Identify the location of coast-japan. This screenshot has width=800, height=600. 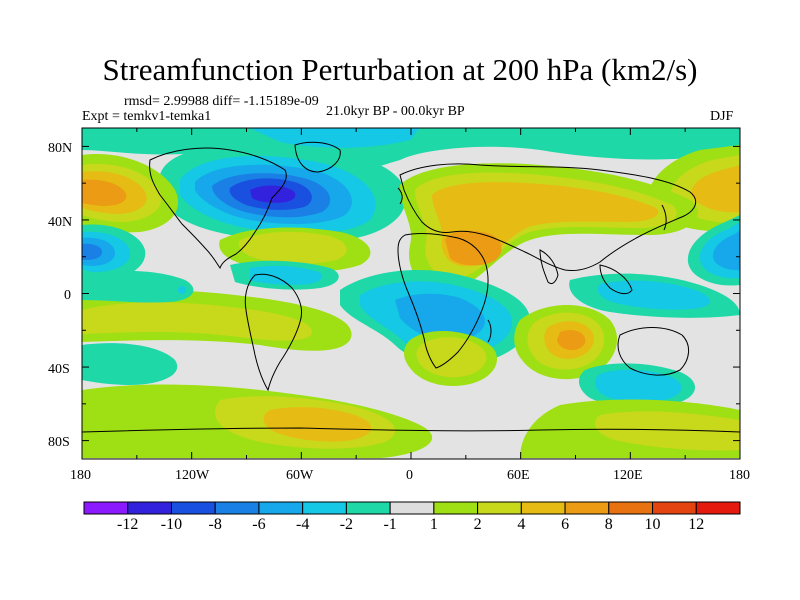
(664, 217).